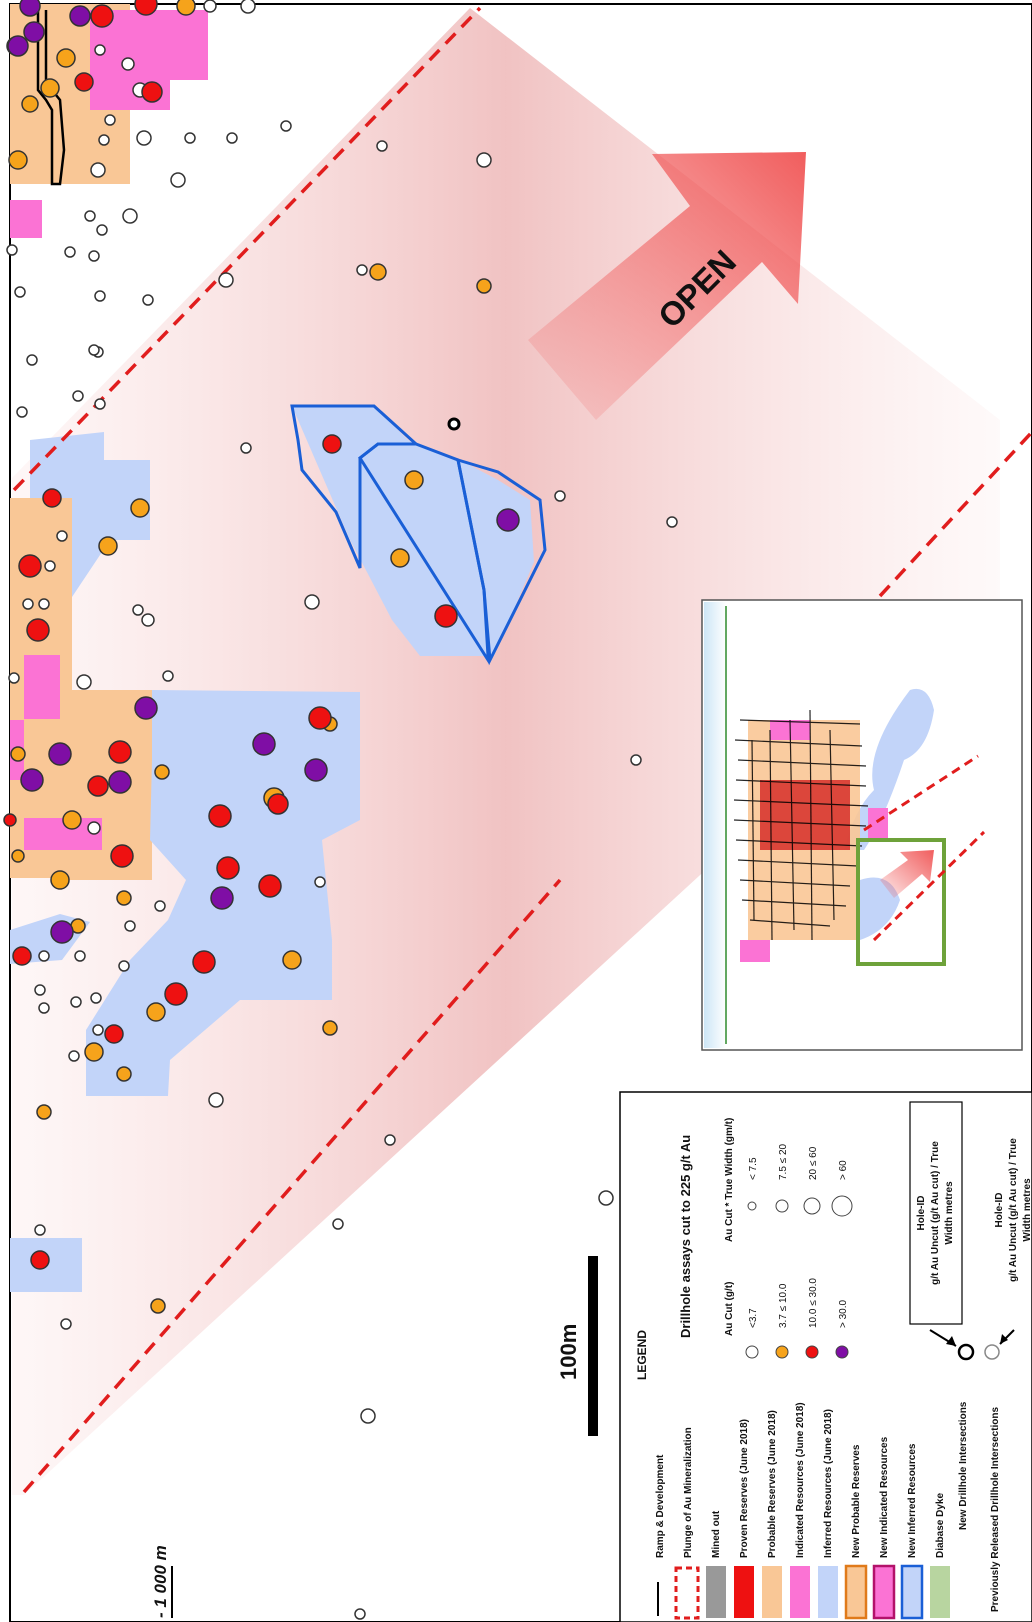 Image resolution: width=1032 pixels, height=1622 pixels. Describe the element at coordinates (1027, 1210) in the screenshot. I see `legend-prev-line3: Width metres` at that location.